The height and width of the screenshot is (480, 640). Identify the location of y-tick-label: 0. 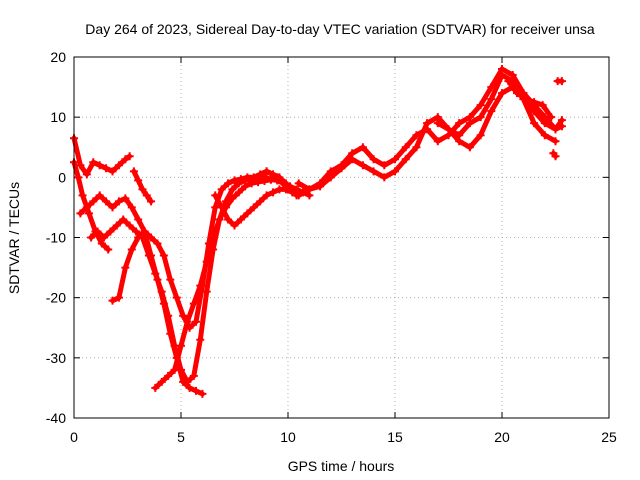
(62, 177).